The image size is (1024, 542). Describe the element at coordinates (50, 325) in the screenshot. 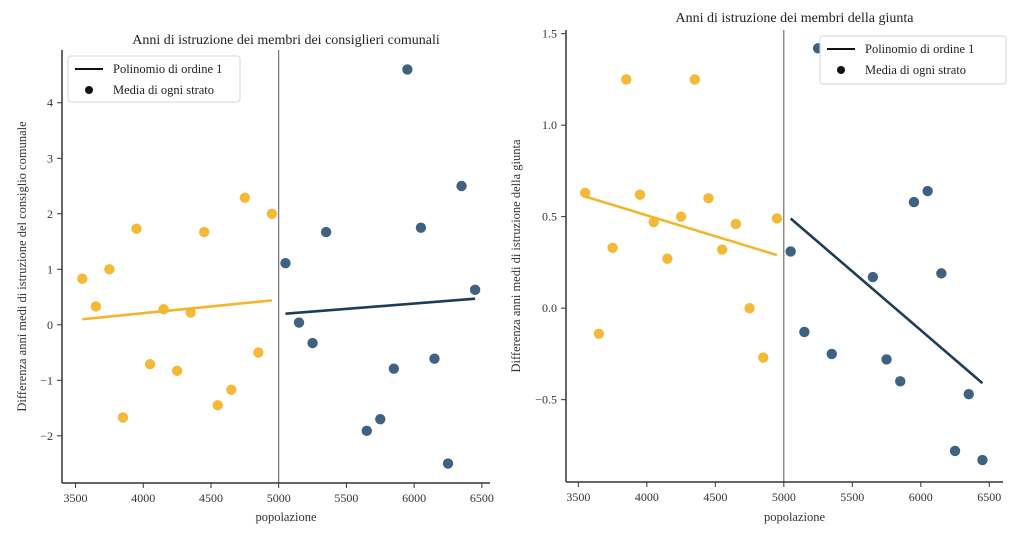

I see `y-tick-label: 0` at that location.